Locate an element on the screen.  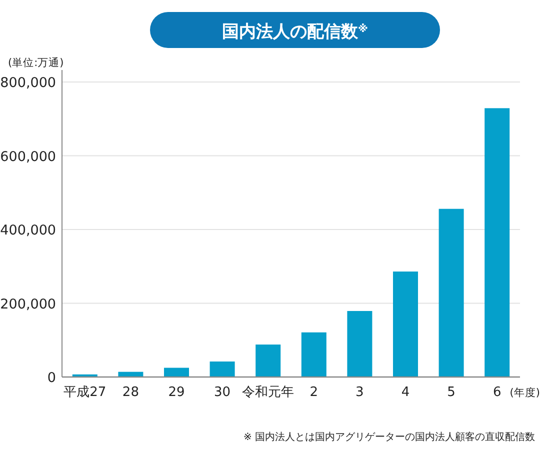
x-tick-label: 2 is located at coordinates (314, 392).